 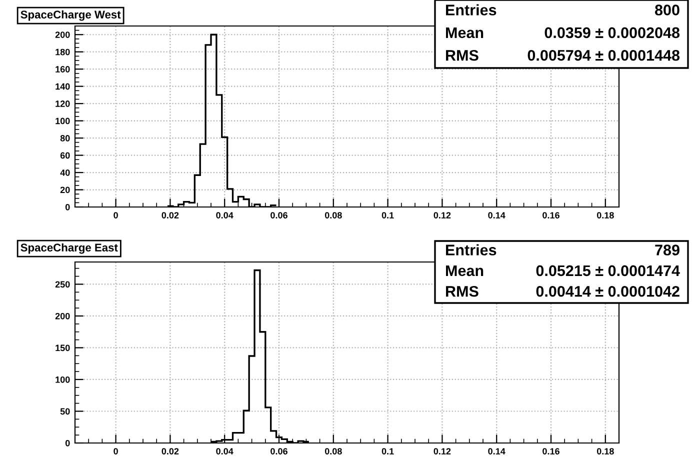 I want to click on y-tick-label: 150, so click(x=63, y=348).